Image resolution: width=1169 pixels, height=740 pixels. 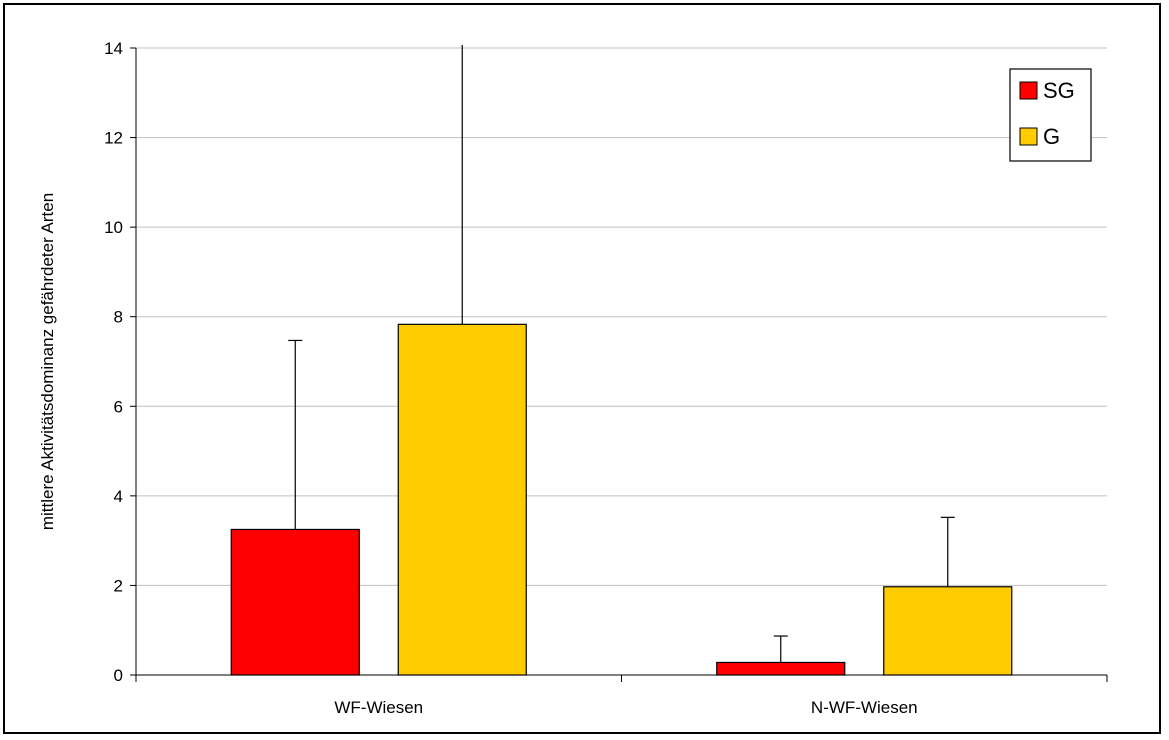 What do you see at coordinates (1028, 90) in the screenshot?
I see `legend-swatch-sg` at bounding box center [1028, 90].